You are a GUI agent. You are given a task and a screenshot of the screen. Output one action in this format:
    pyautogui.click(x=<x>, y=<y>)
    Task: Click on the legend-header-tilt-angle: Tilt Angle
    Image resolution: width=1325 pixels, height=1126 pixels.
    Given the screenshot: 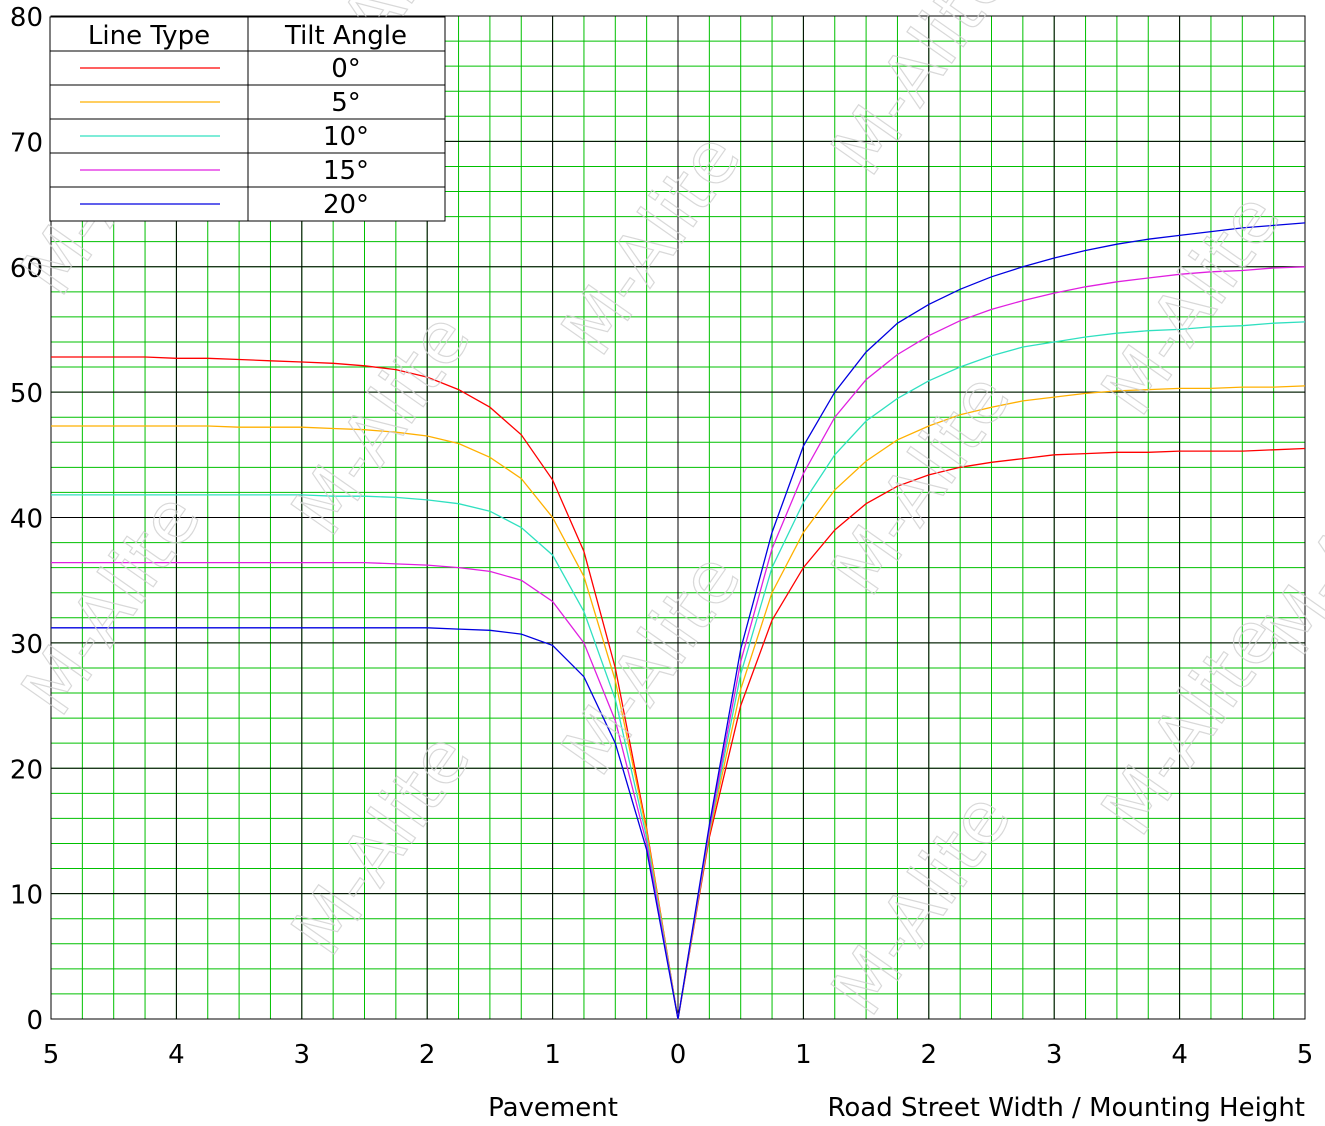 What is the action you would take?
    pyautogui.click(x=345, y=36)
    